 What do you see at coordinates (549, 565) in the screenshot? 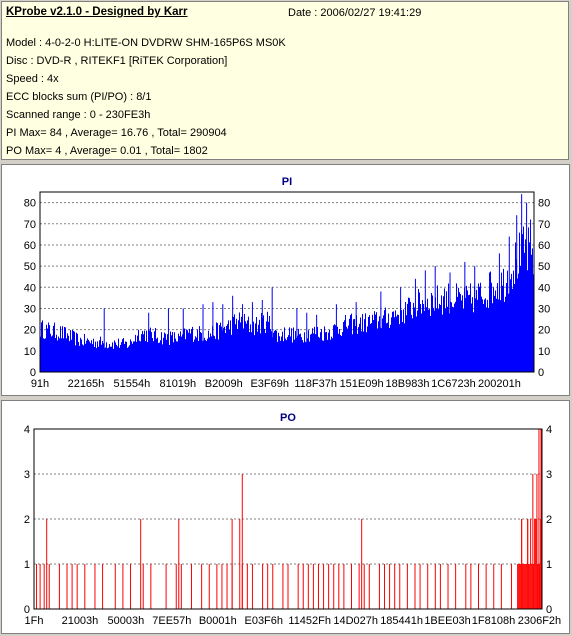
I see `po-ytick-right: 1` at bounding box center [549, 565].